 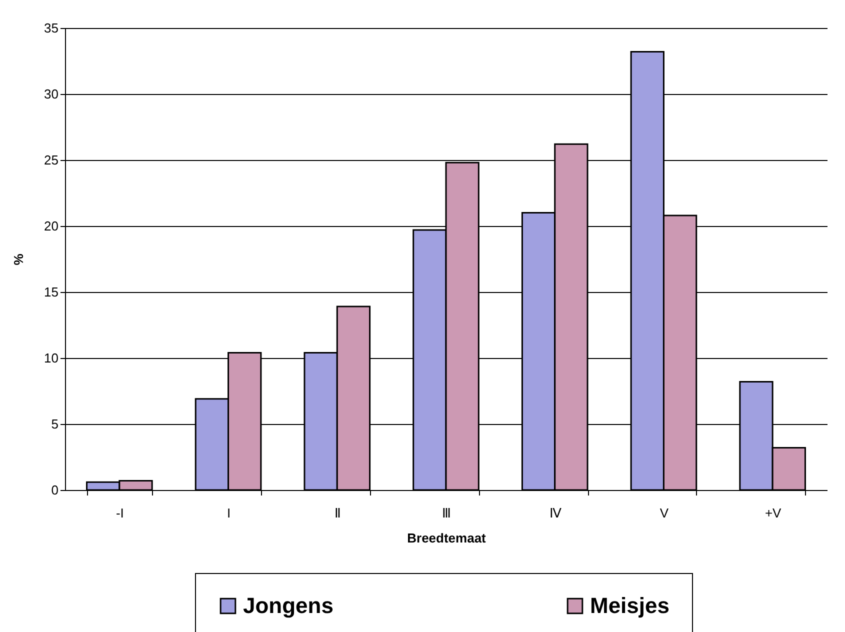 I want to click on legend-label: Jongens, so click(x=288, y=605).